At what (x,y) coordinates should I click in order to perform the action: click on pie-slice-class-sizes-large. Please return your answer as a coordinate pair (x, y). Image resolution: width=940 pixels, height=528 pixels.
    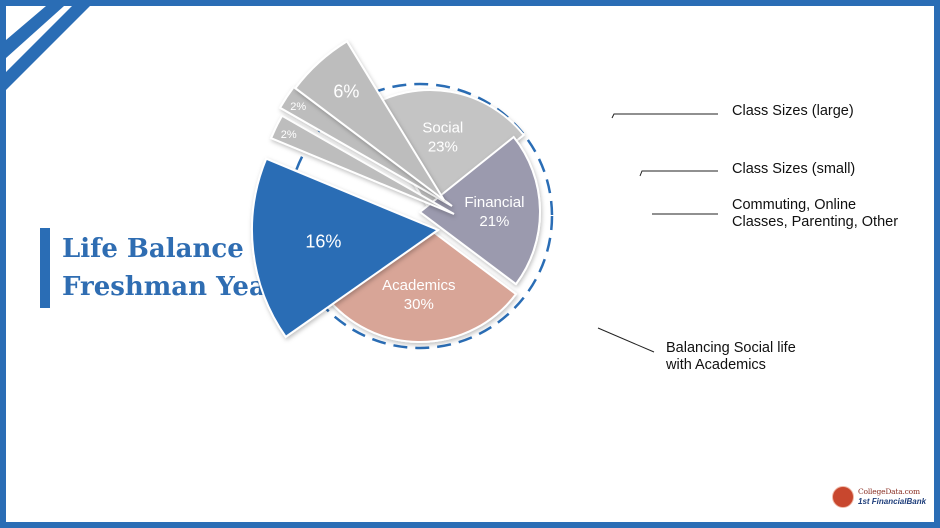
    Looking at the image, I should click on (369, 120).